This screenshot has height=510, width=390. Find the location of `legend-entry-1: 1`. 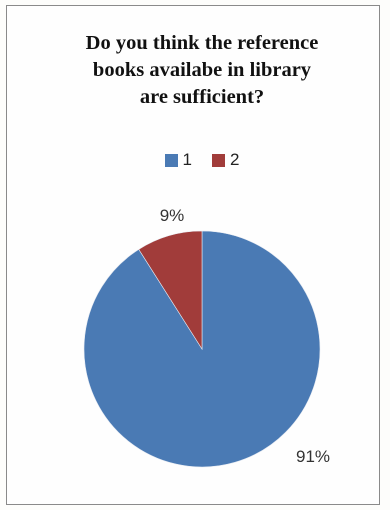

legend-entry-1: 1 is located at coordinates (178, 160).